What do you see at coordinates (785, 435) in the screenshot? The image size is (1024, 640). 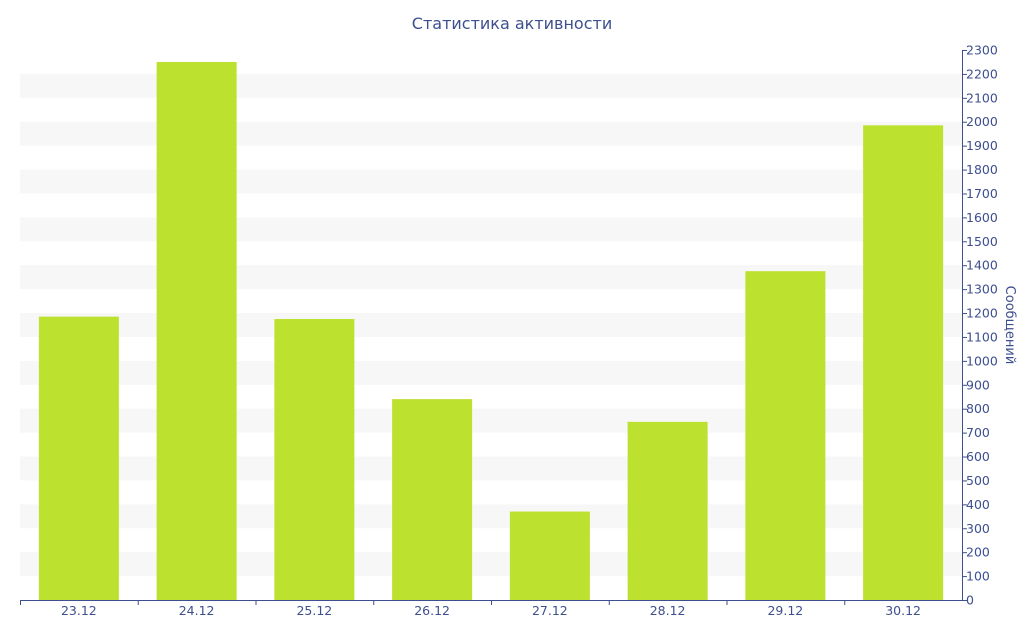 I see `bar-29.12` at bounding box center [785, 435].